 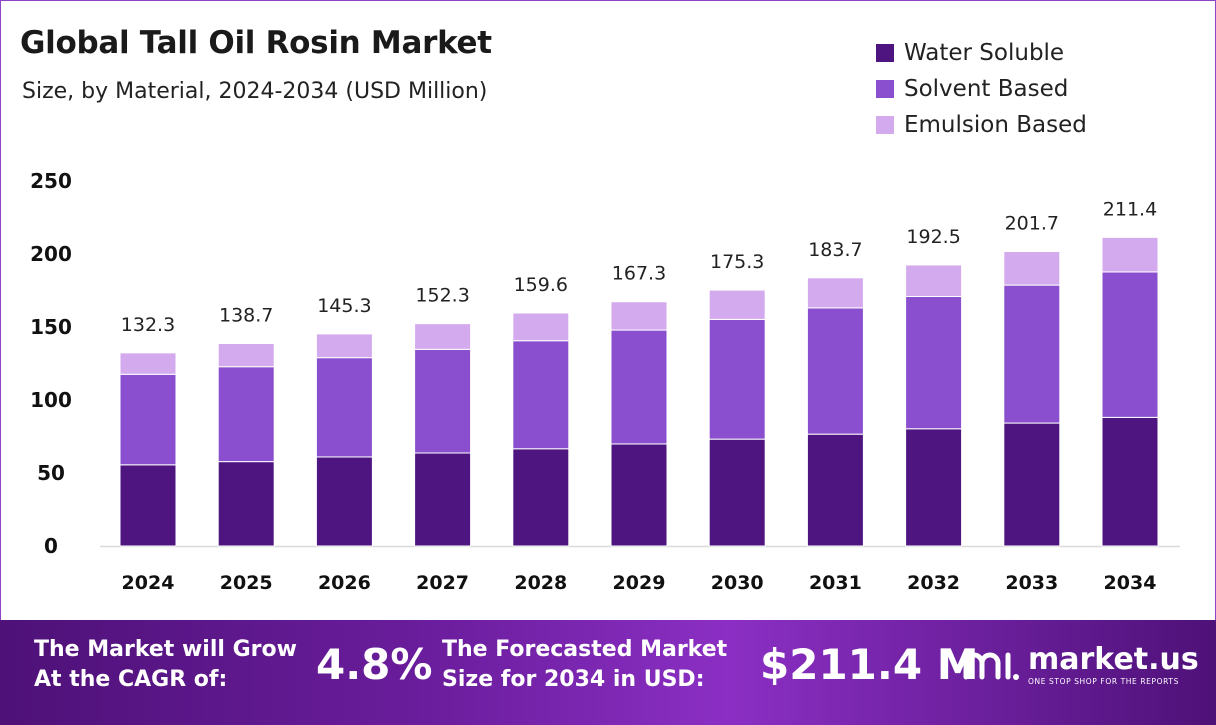 I want to click on data-label-total: 152.3, so click(x=442, y=296).